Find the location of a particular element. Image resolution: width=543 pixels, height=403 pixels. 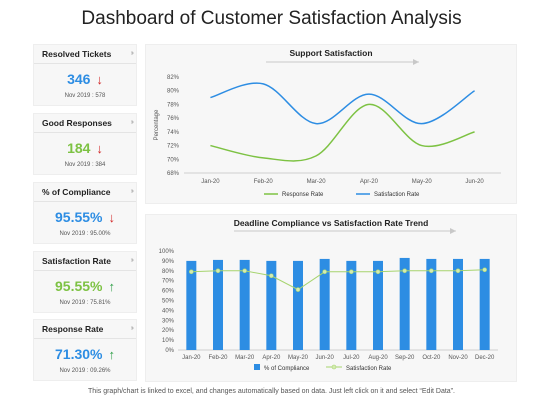

x-tick-label: Oct-20 is located at coordinates (431, 358).